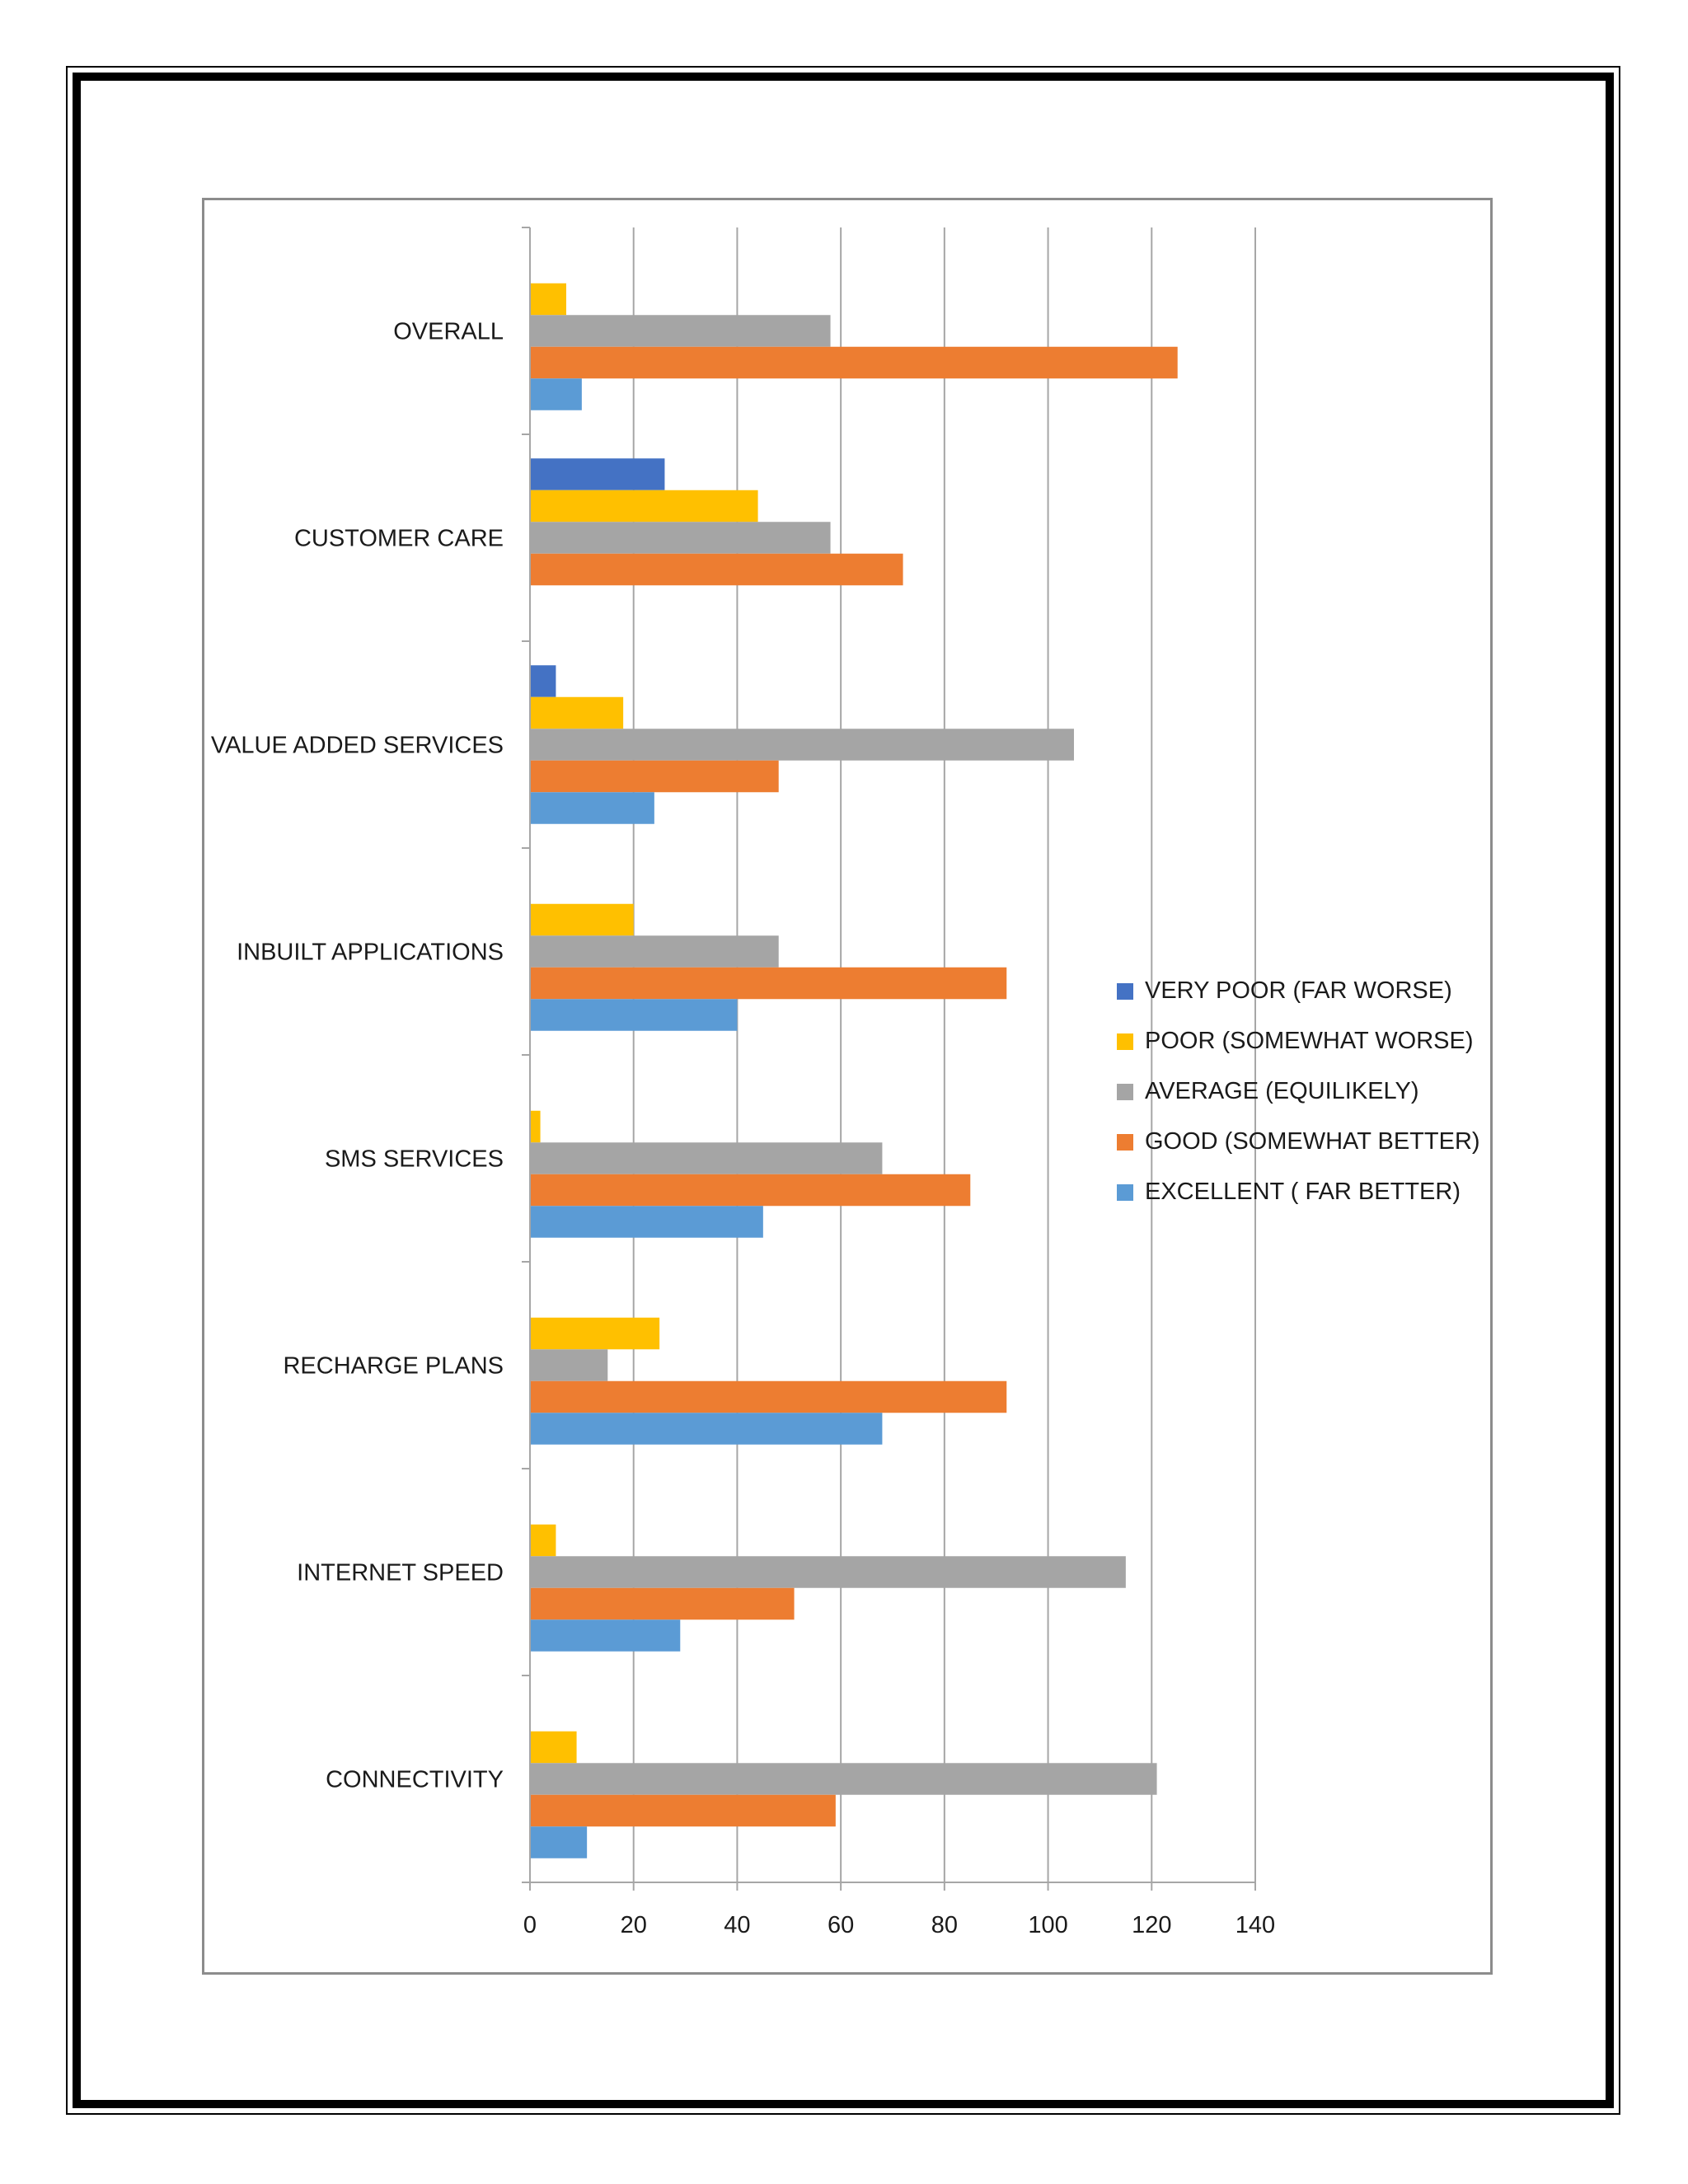 The width and height of the screenshot is (1688, 2184). What do you see at coordinates (371, 953) in the screenshot?
I see `category-label: INBUILT APPLICATIONS` at bounding box center [371, 953].